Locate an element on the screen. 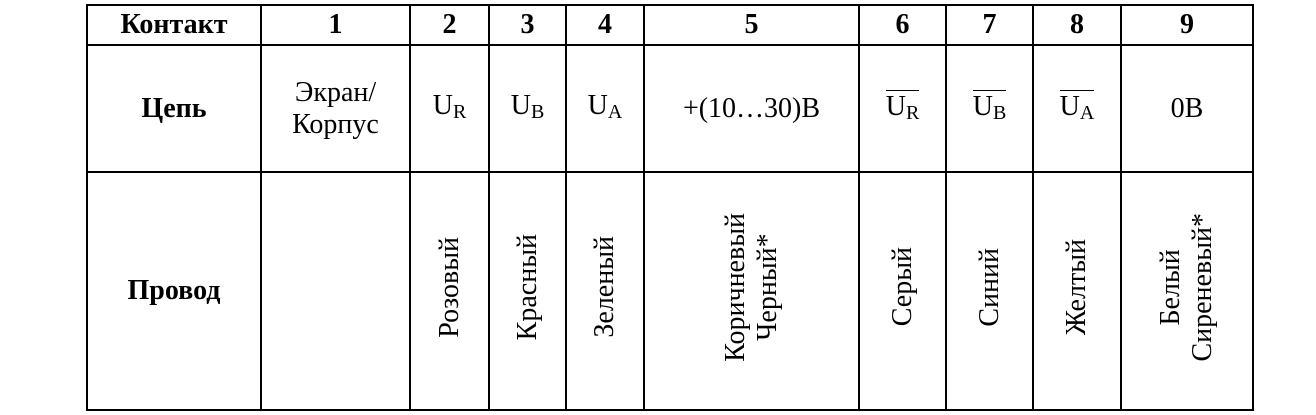 This screenshot has height=415, width=1316. row-label-contact: Контакт is located at coordinates (174, 25).